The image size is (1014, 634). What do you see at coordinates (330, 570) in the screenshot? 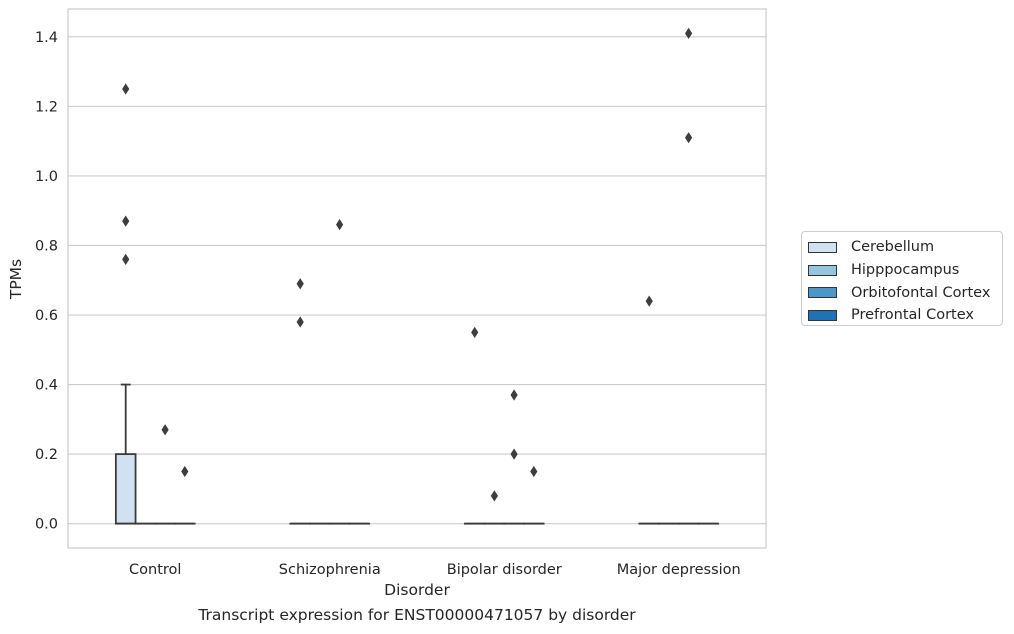
I see `x-tick-label: Schizophrenia` at bounding box center [330, 570].